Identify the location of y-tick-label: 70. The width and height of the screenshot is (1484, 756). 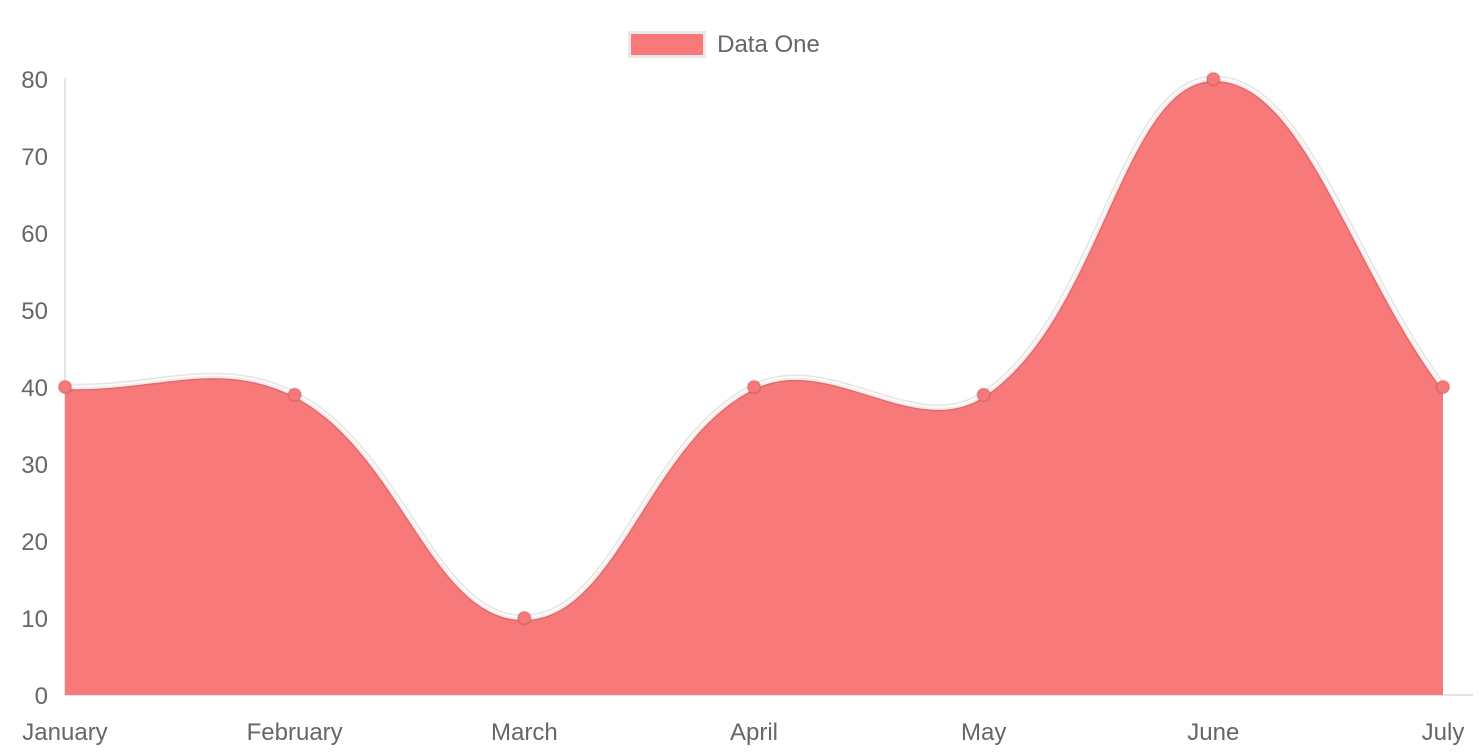
(34, 157).